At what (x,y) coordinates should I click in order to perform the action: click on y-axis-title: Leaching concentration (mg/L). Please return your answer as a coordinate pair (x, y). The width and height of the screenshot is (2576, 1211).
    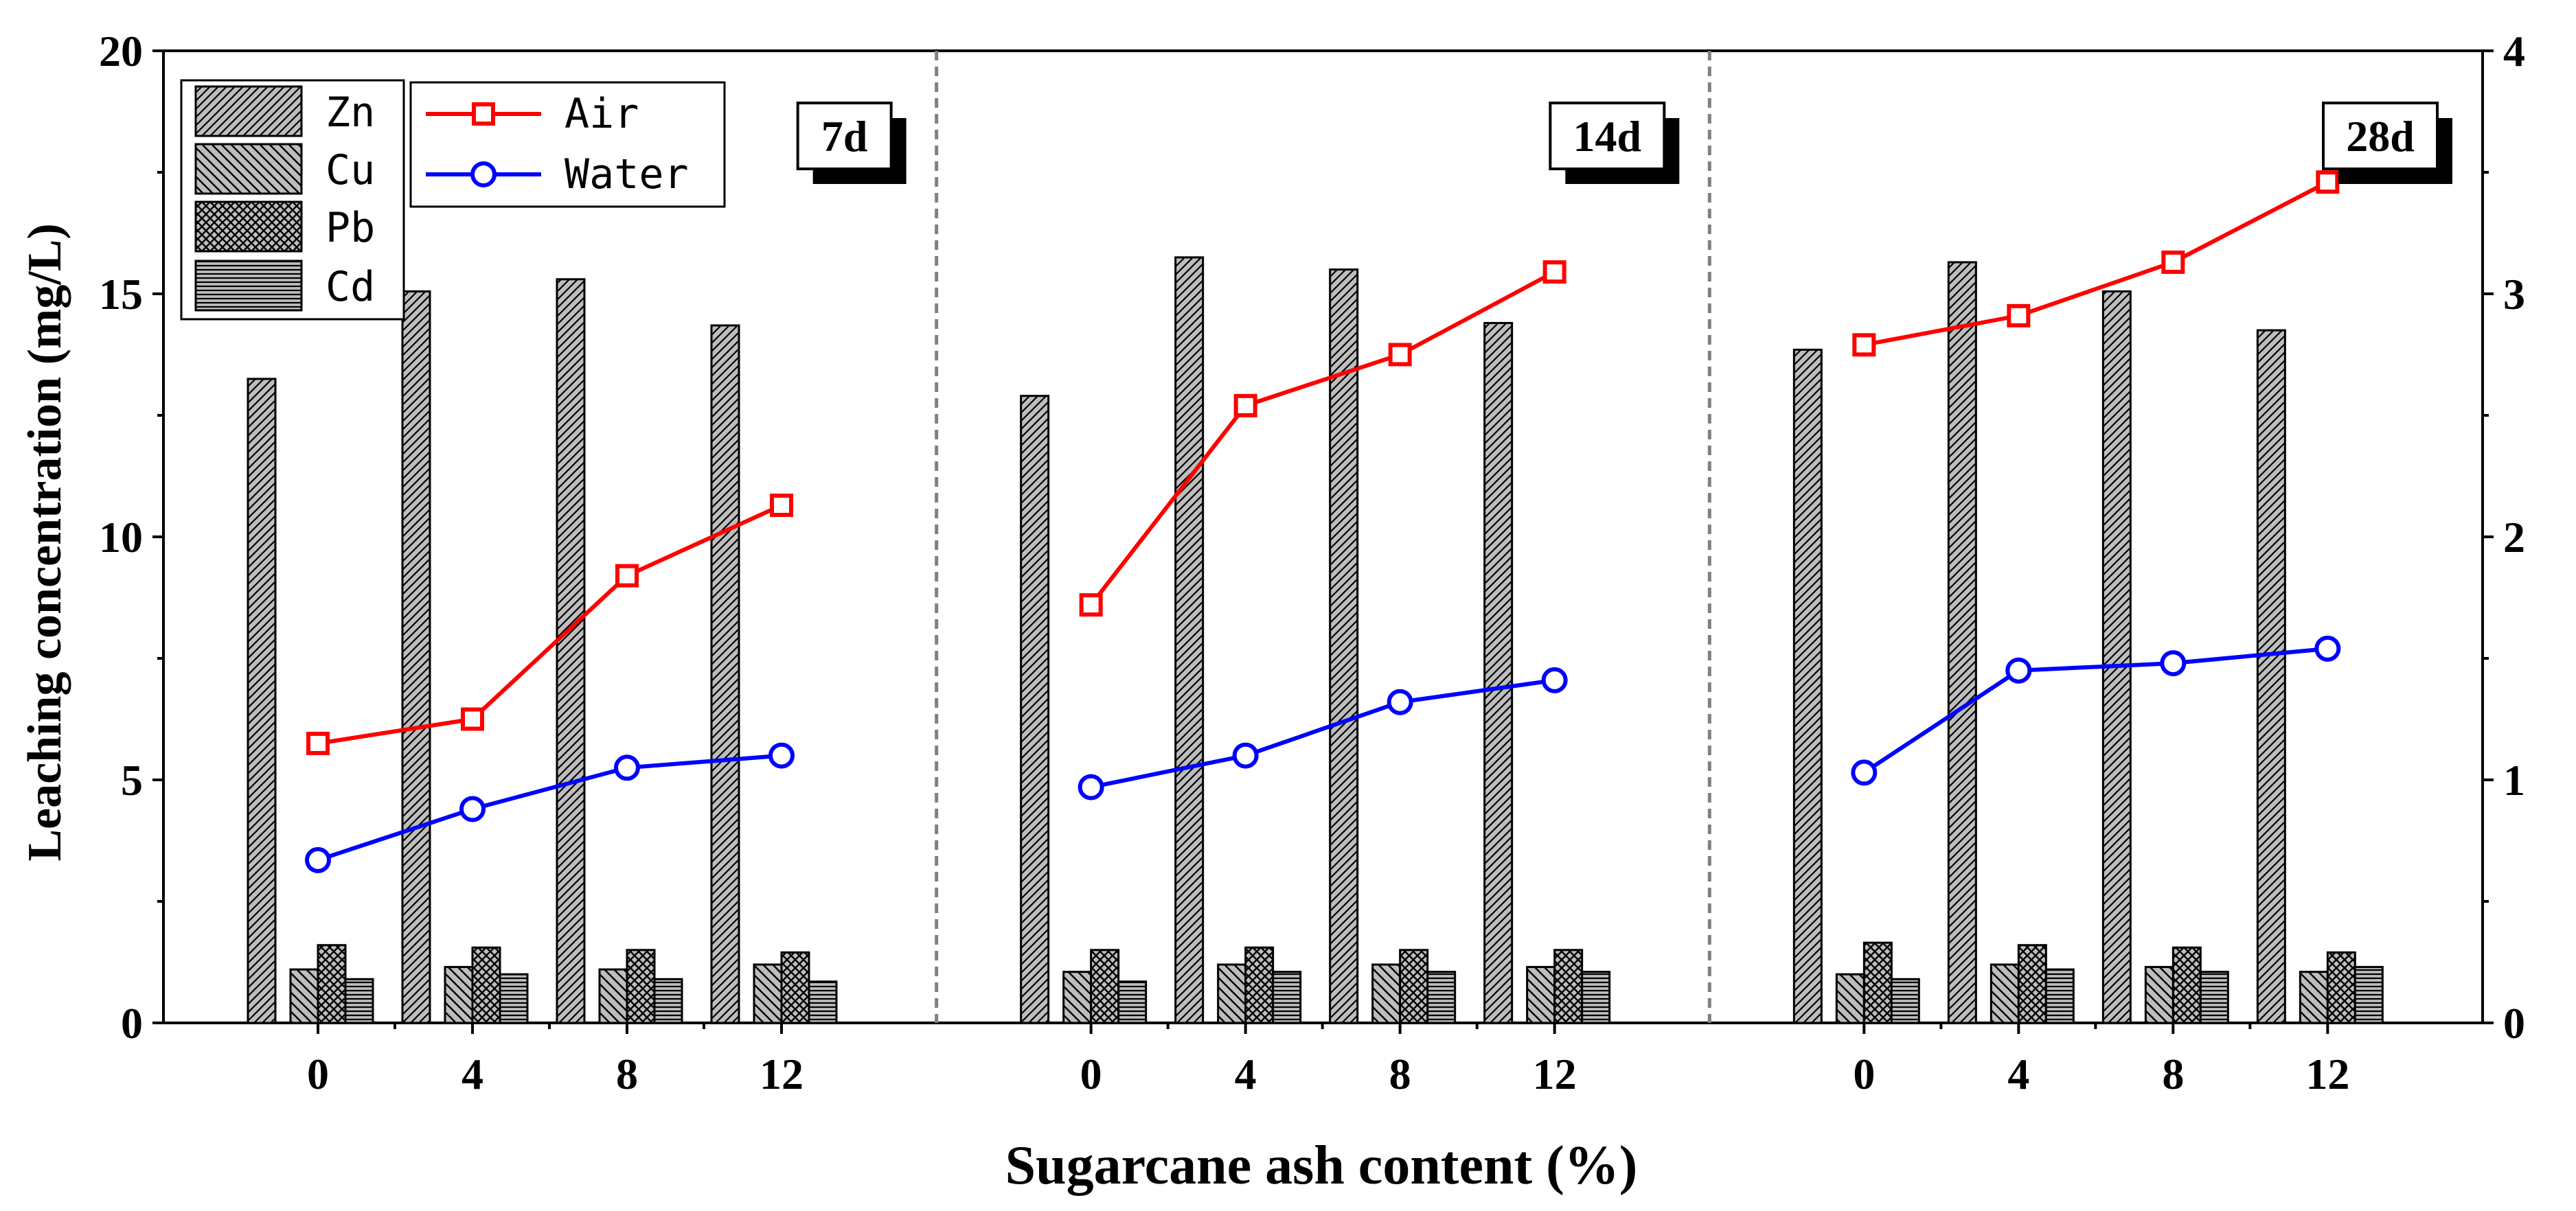
    Looking at the image, I should click on (45, 542).